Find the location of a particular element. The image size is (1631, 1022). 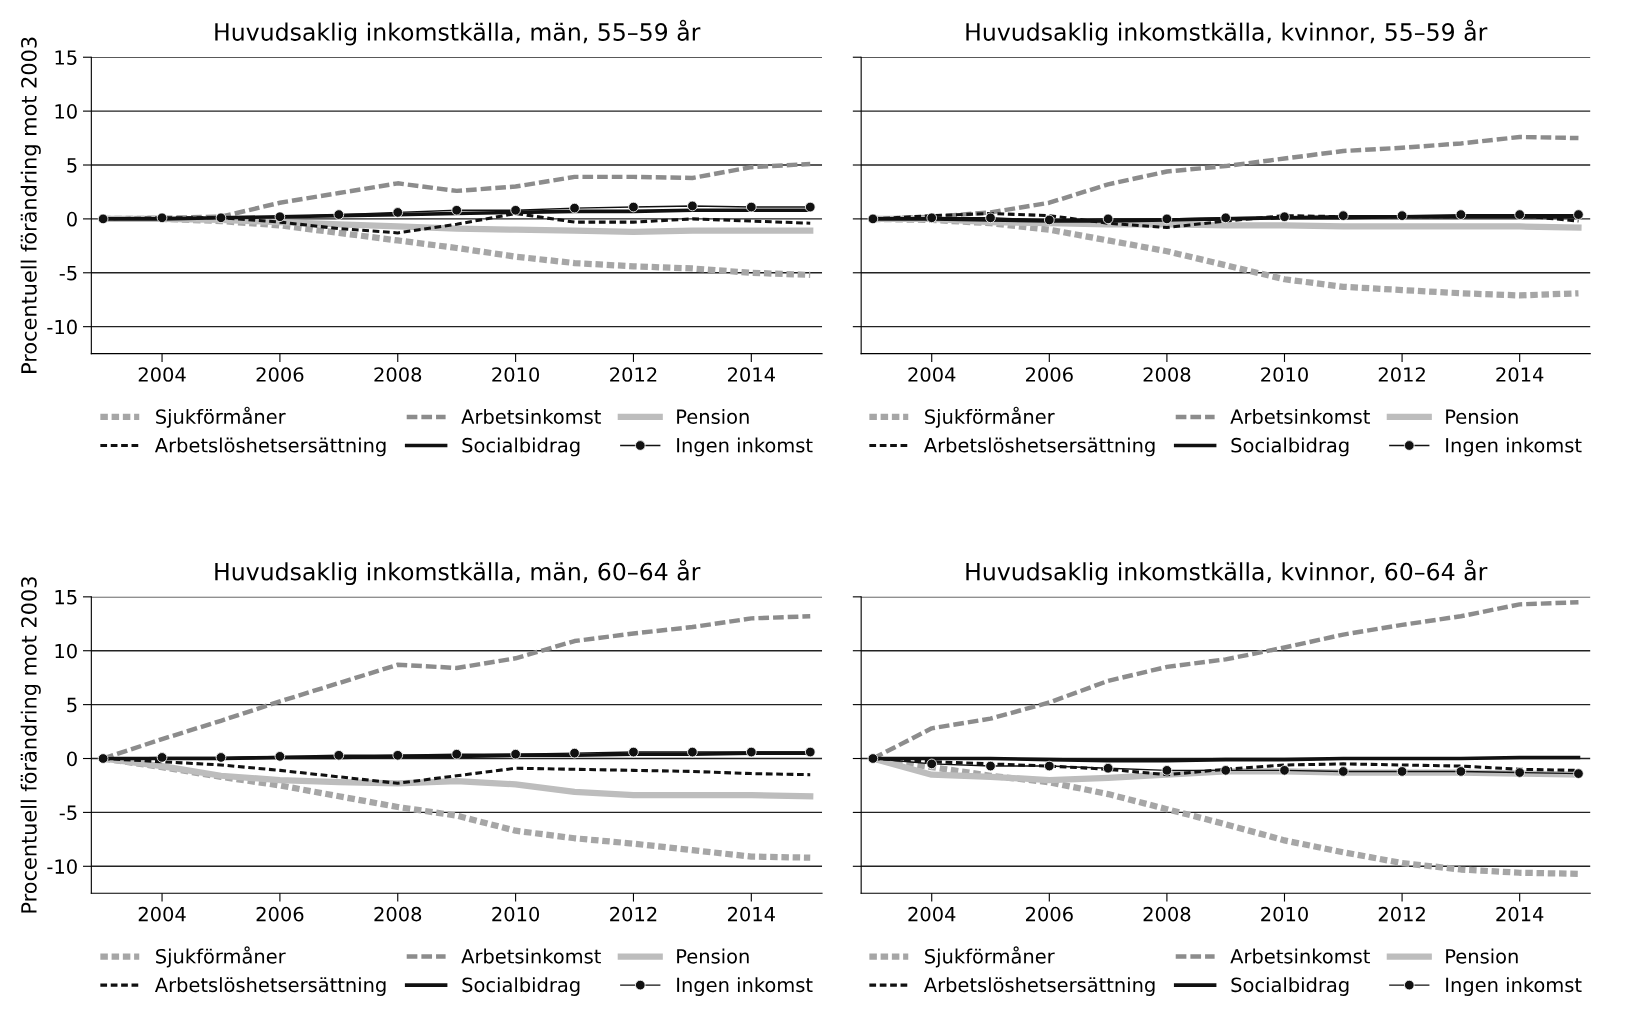

chart-title: Huvudsaklig inkomstkälla, kvinnor, 60–64 år is located at coordinates (1227, 572).